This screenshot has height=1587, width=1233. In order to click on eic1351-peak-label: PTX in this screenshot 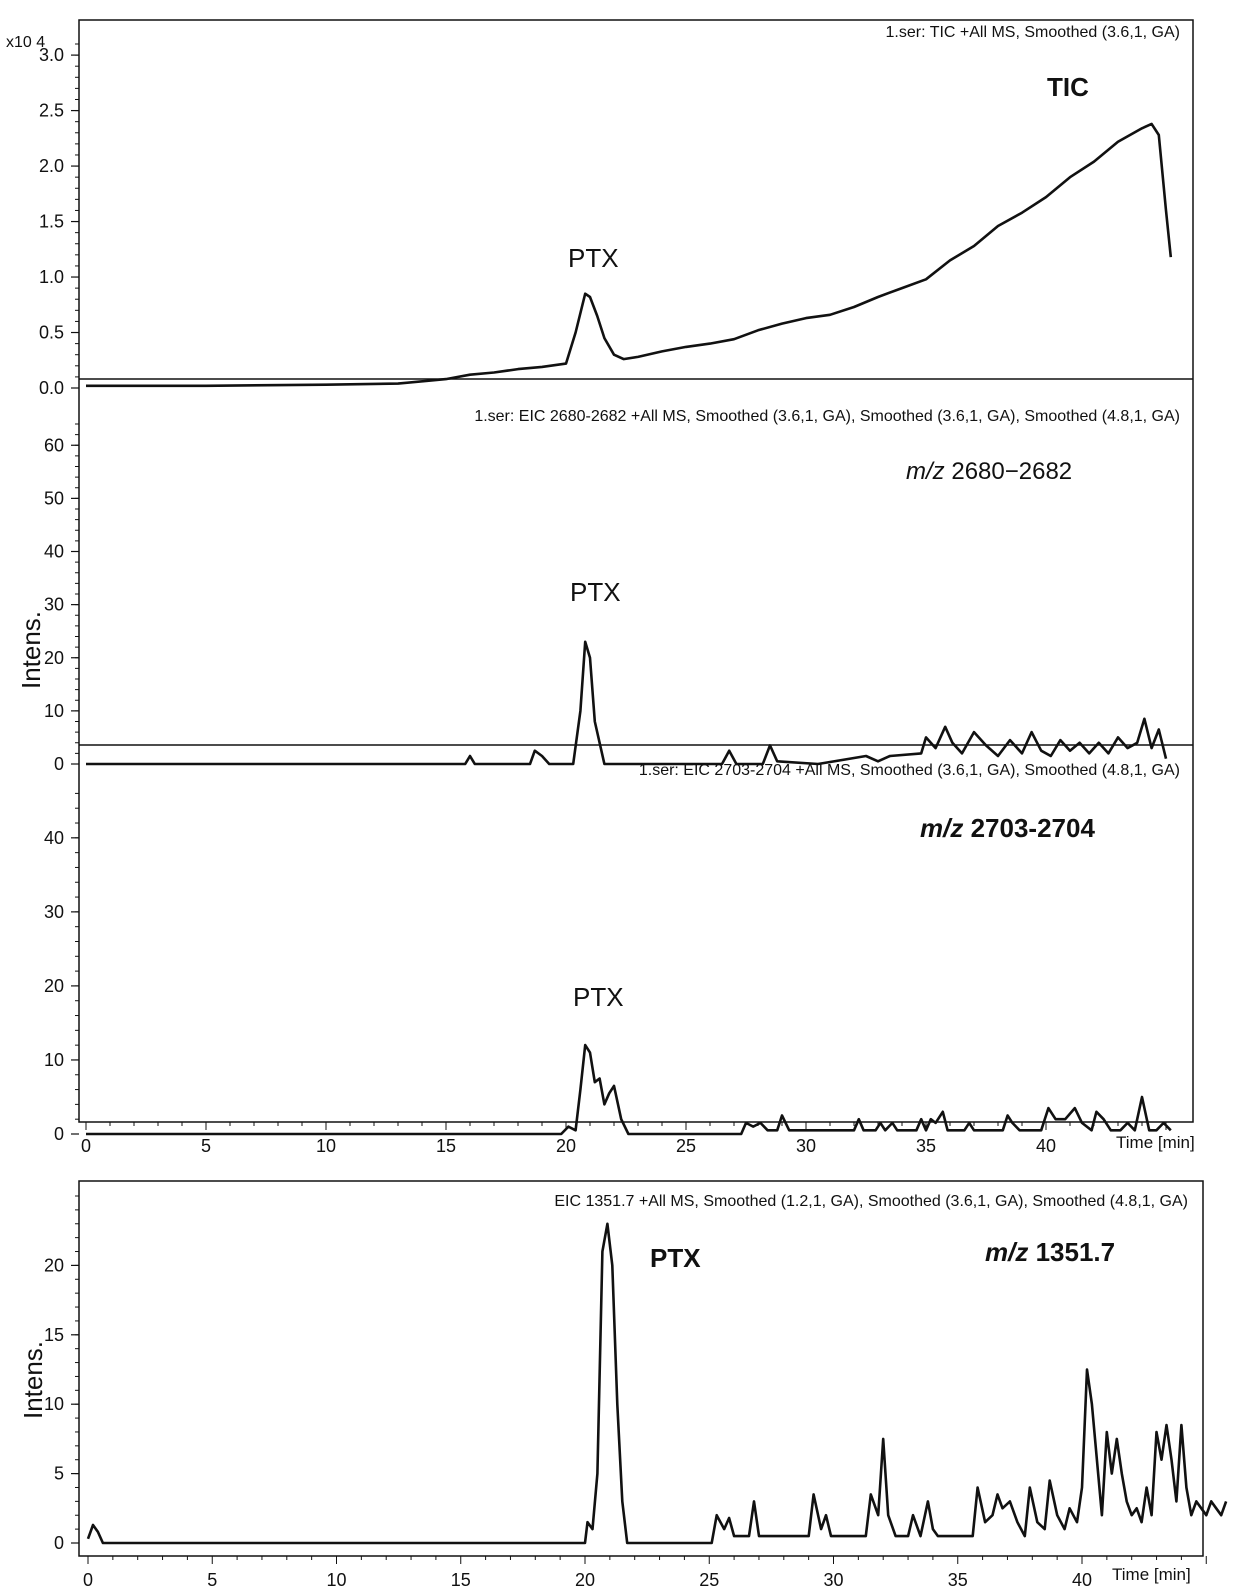, I will do `click(675, 1258)`.